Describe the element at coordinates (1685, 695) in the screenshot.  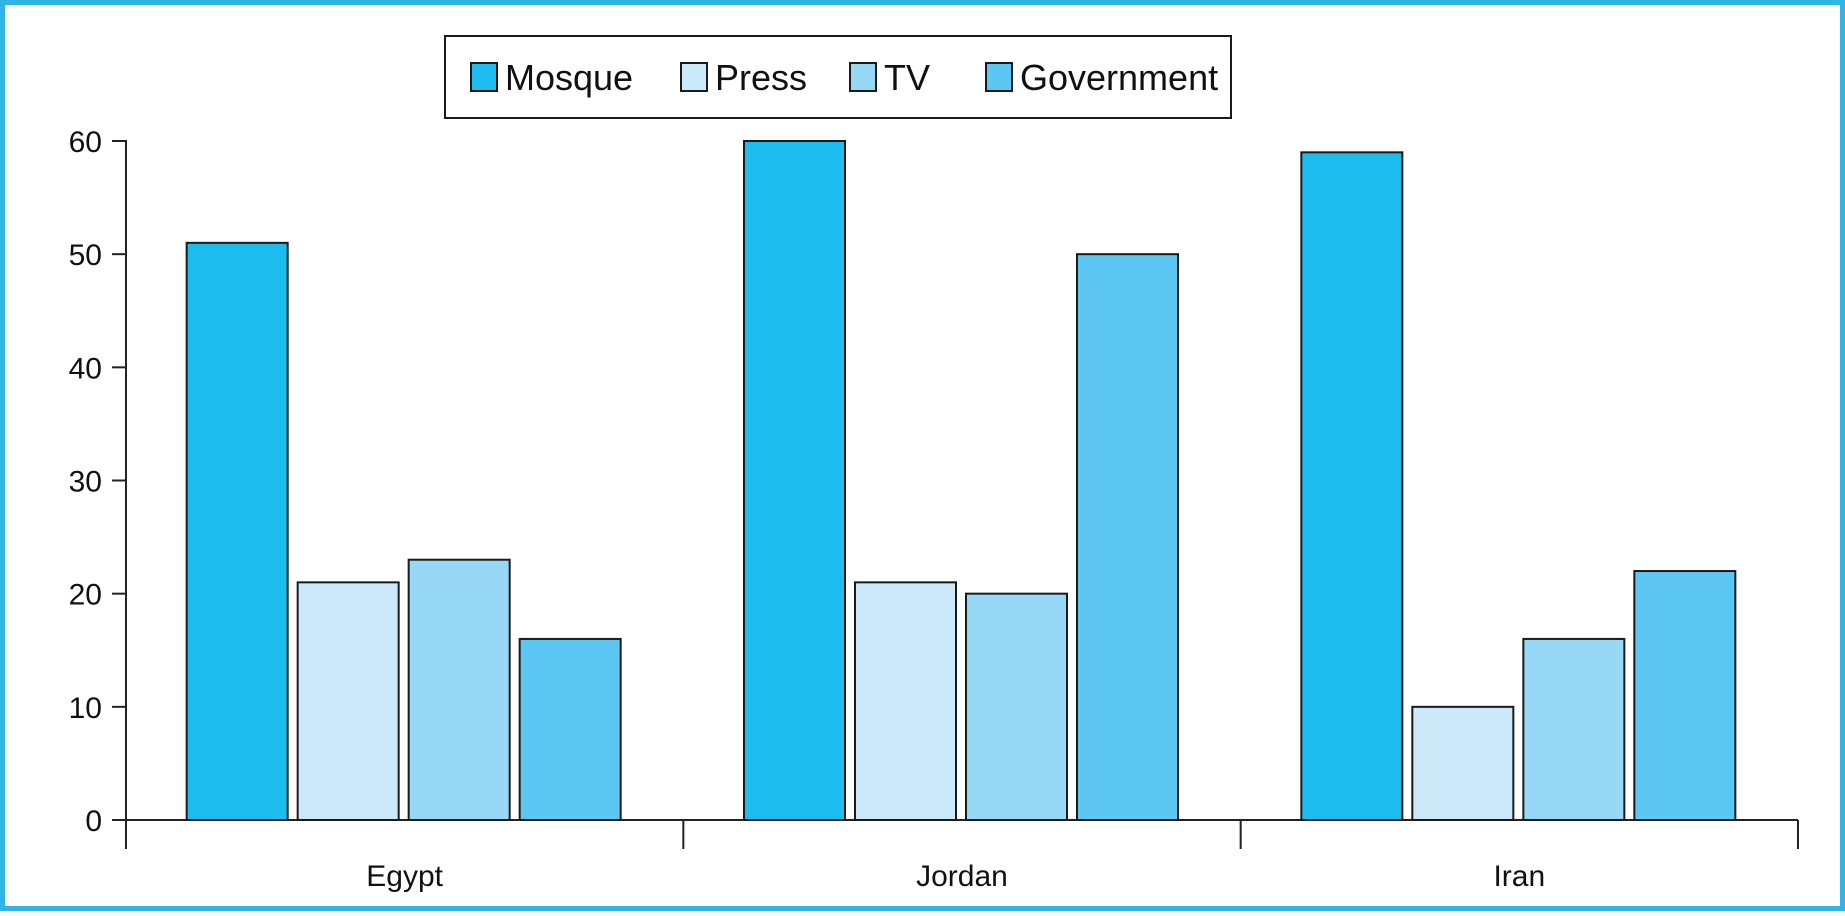
I see `bar-government-iran` at that location.